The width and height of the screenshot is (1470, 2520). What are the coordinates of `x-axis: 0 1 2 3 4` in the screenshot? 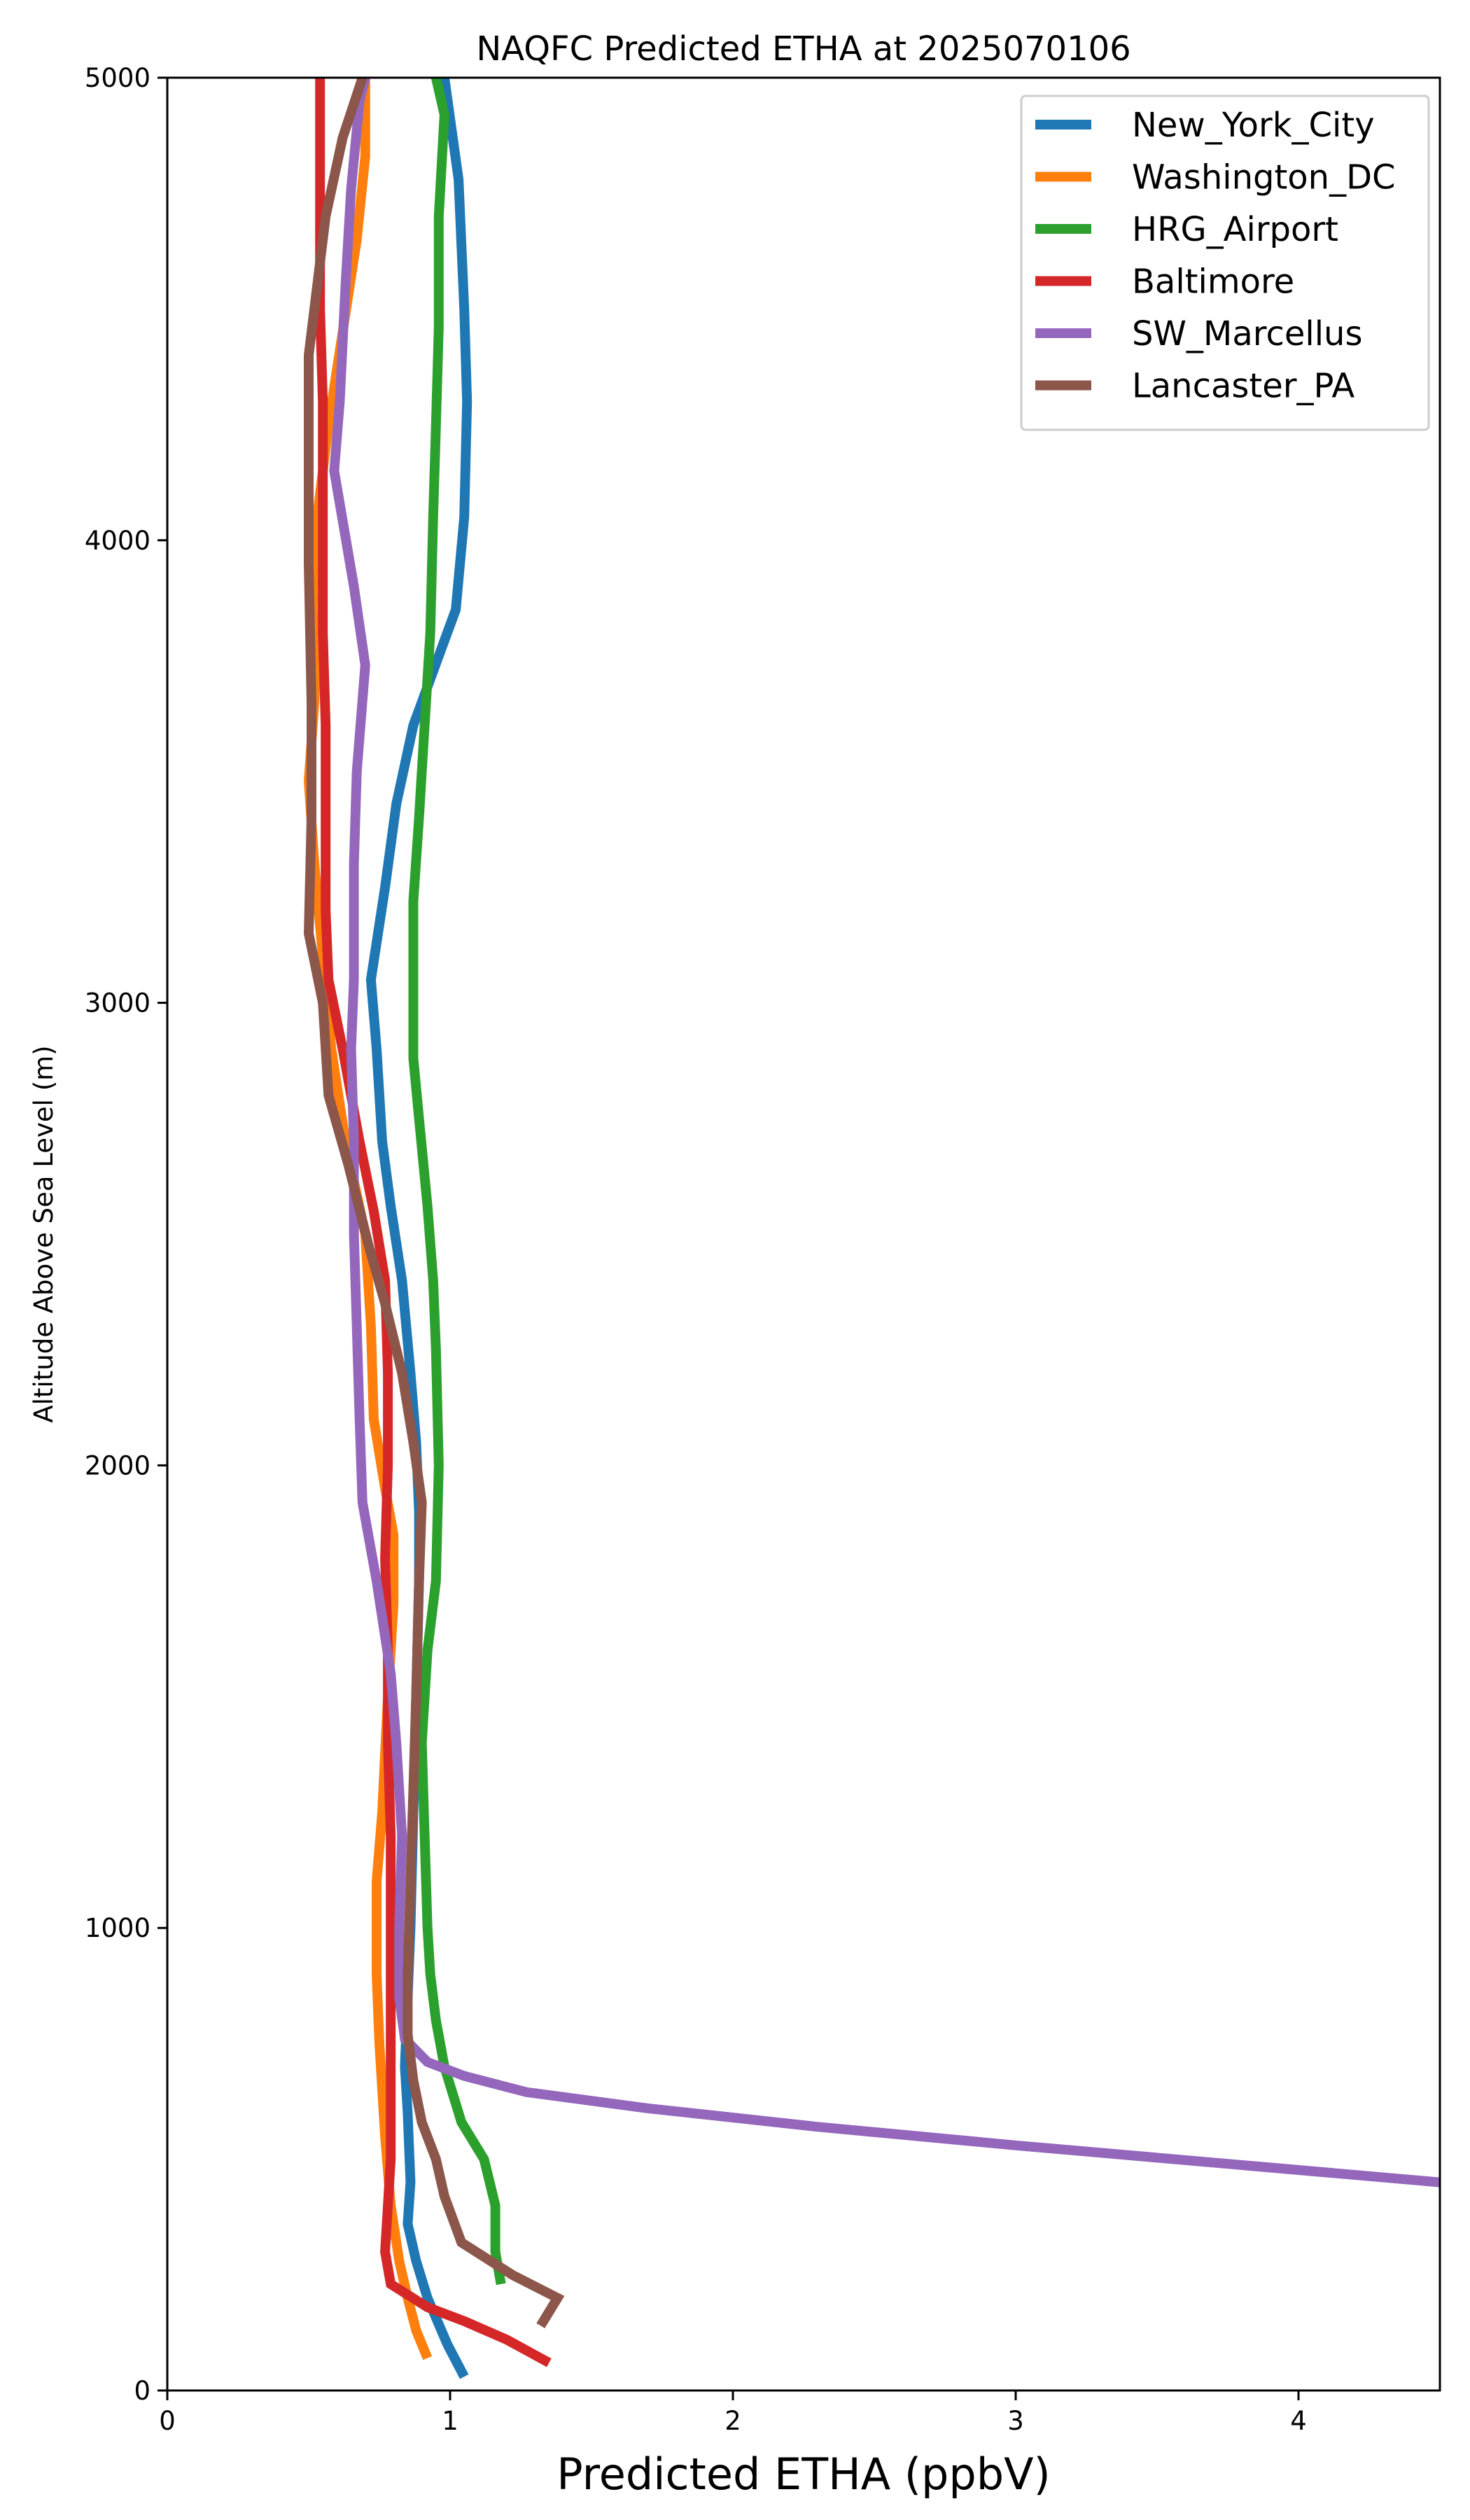 It's located at (733, 2413).